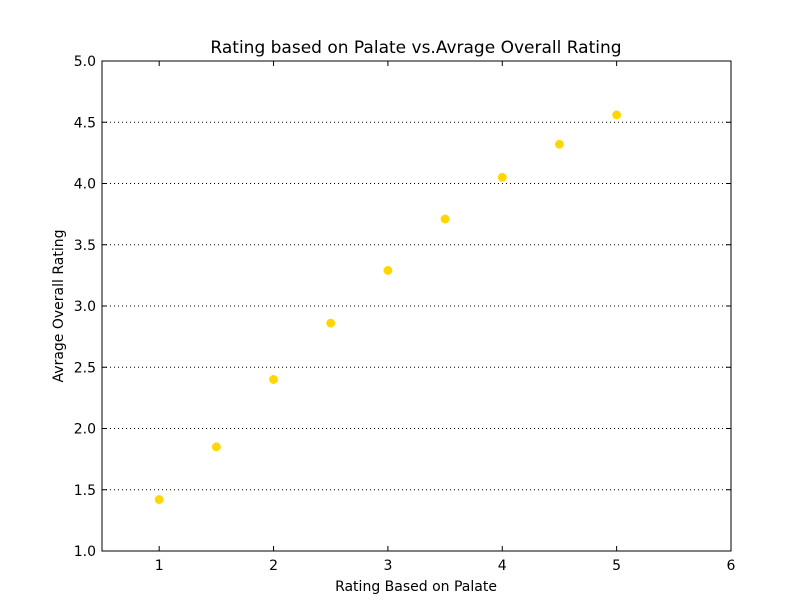  Describe the element at coordinates (85, 552) in the screenshot. I see `y-tick-label: 1.0` at that location.